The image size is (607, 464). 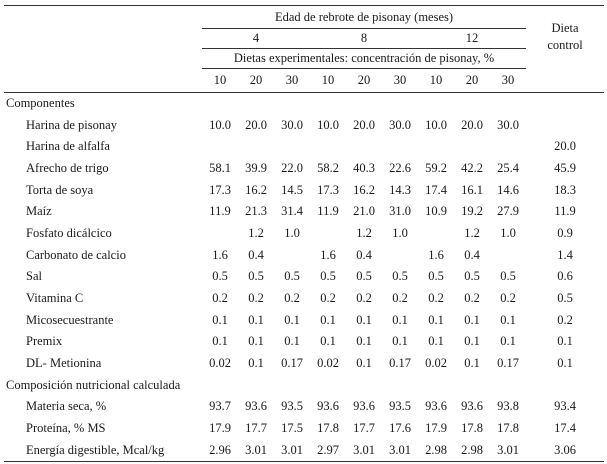 I want to click on table-row: Premix 0.1 0.1 0.1 0.1 0.1 0.1 0.1 0.1 0.1 0.1, so click(x=304, y=342).